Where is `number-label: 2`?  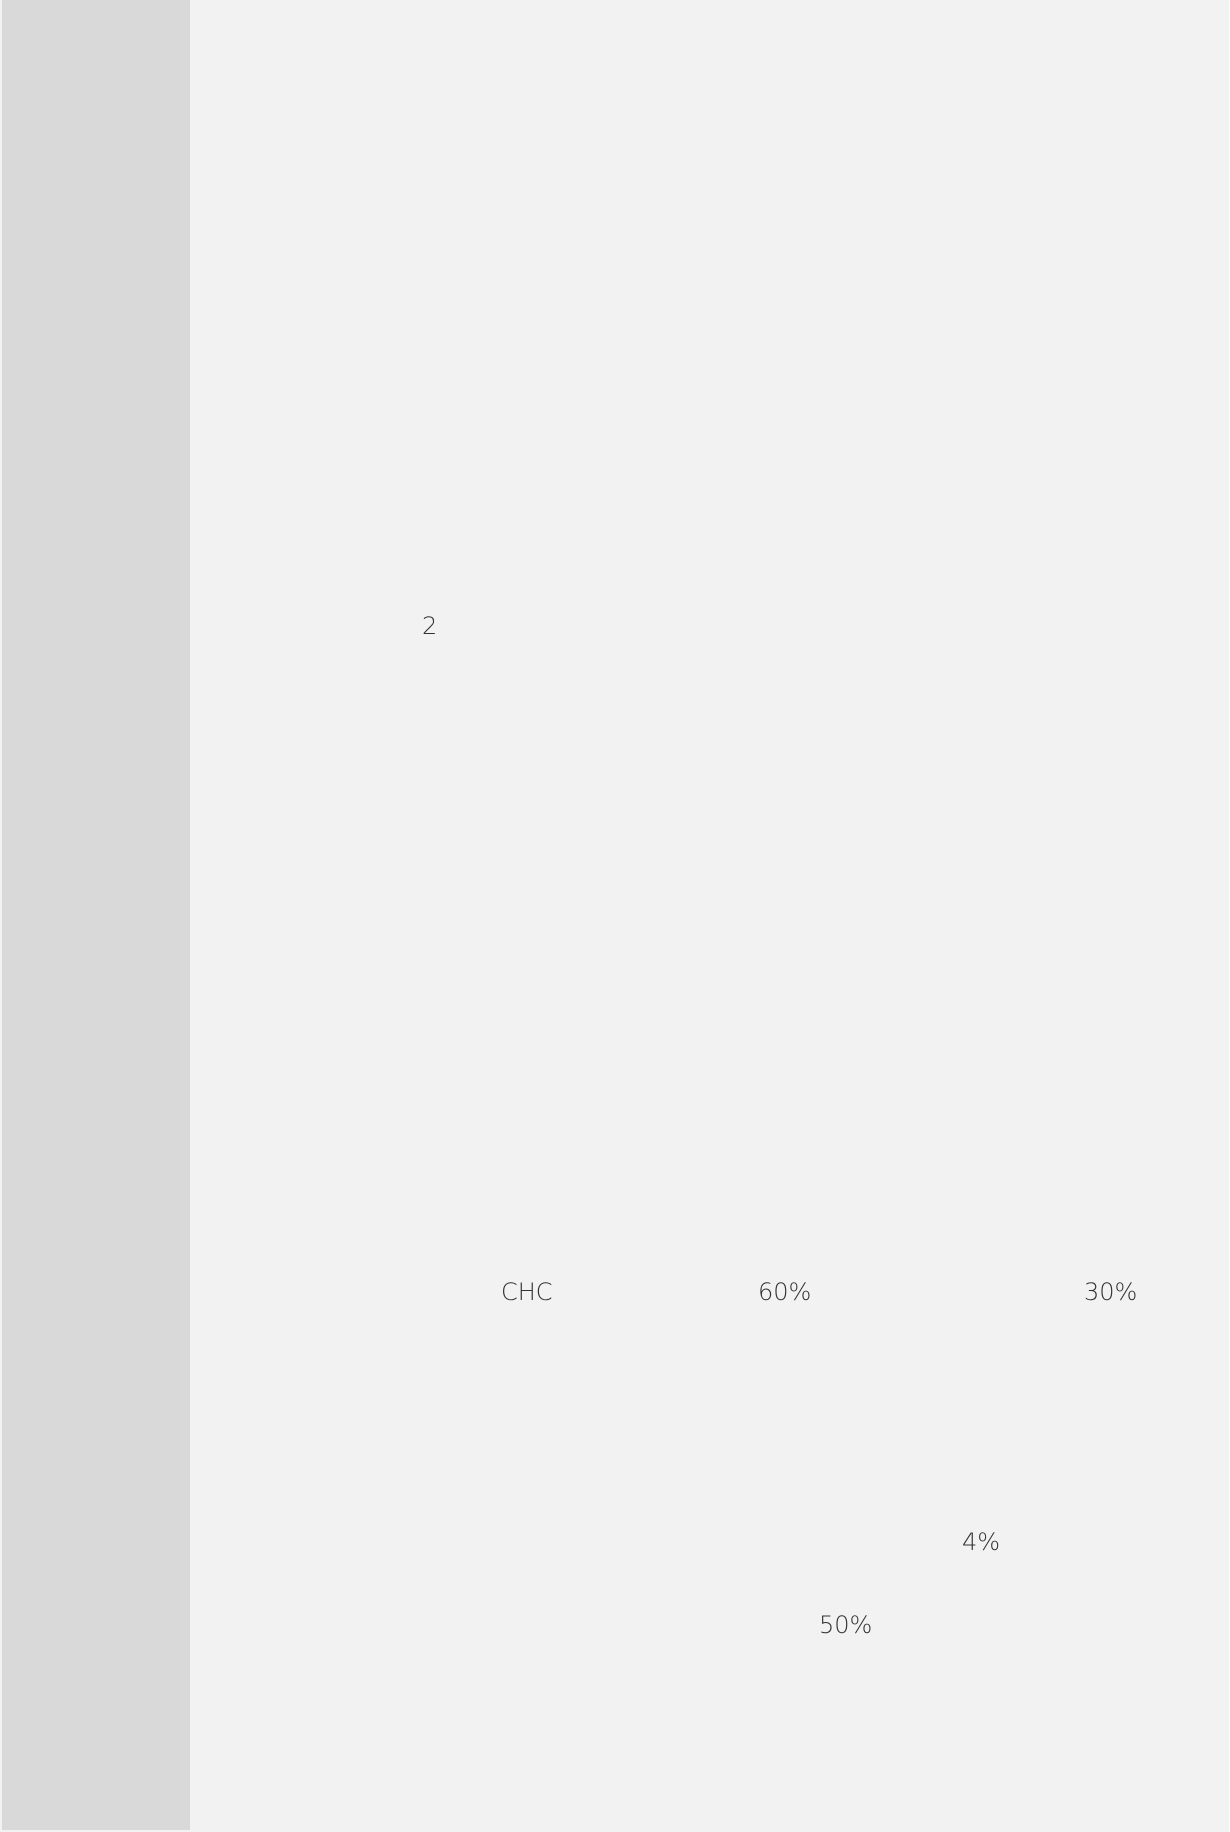
number-label: 2 is located at coordinates (430, 626).